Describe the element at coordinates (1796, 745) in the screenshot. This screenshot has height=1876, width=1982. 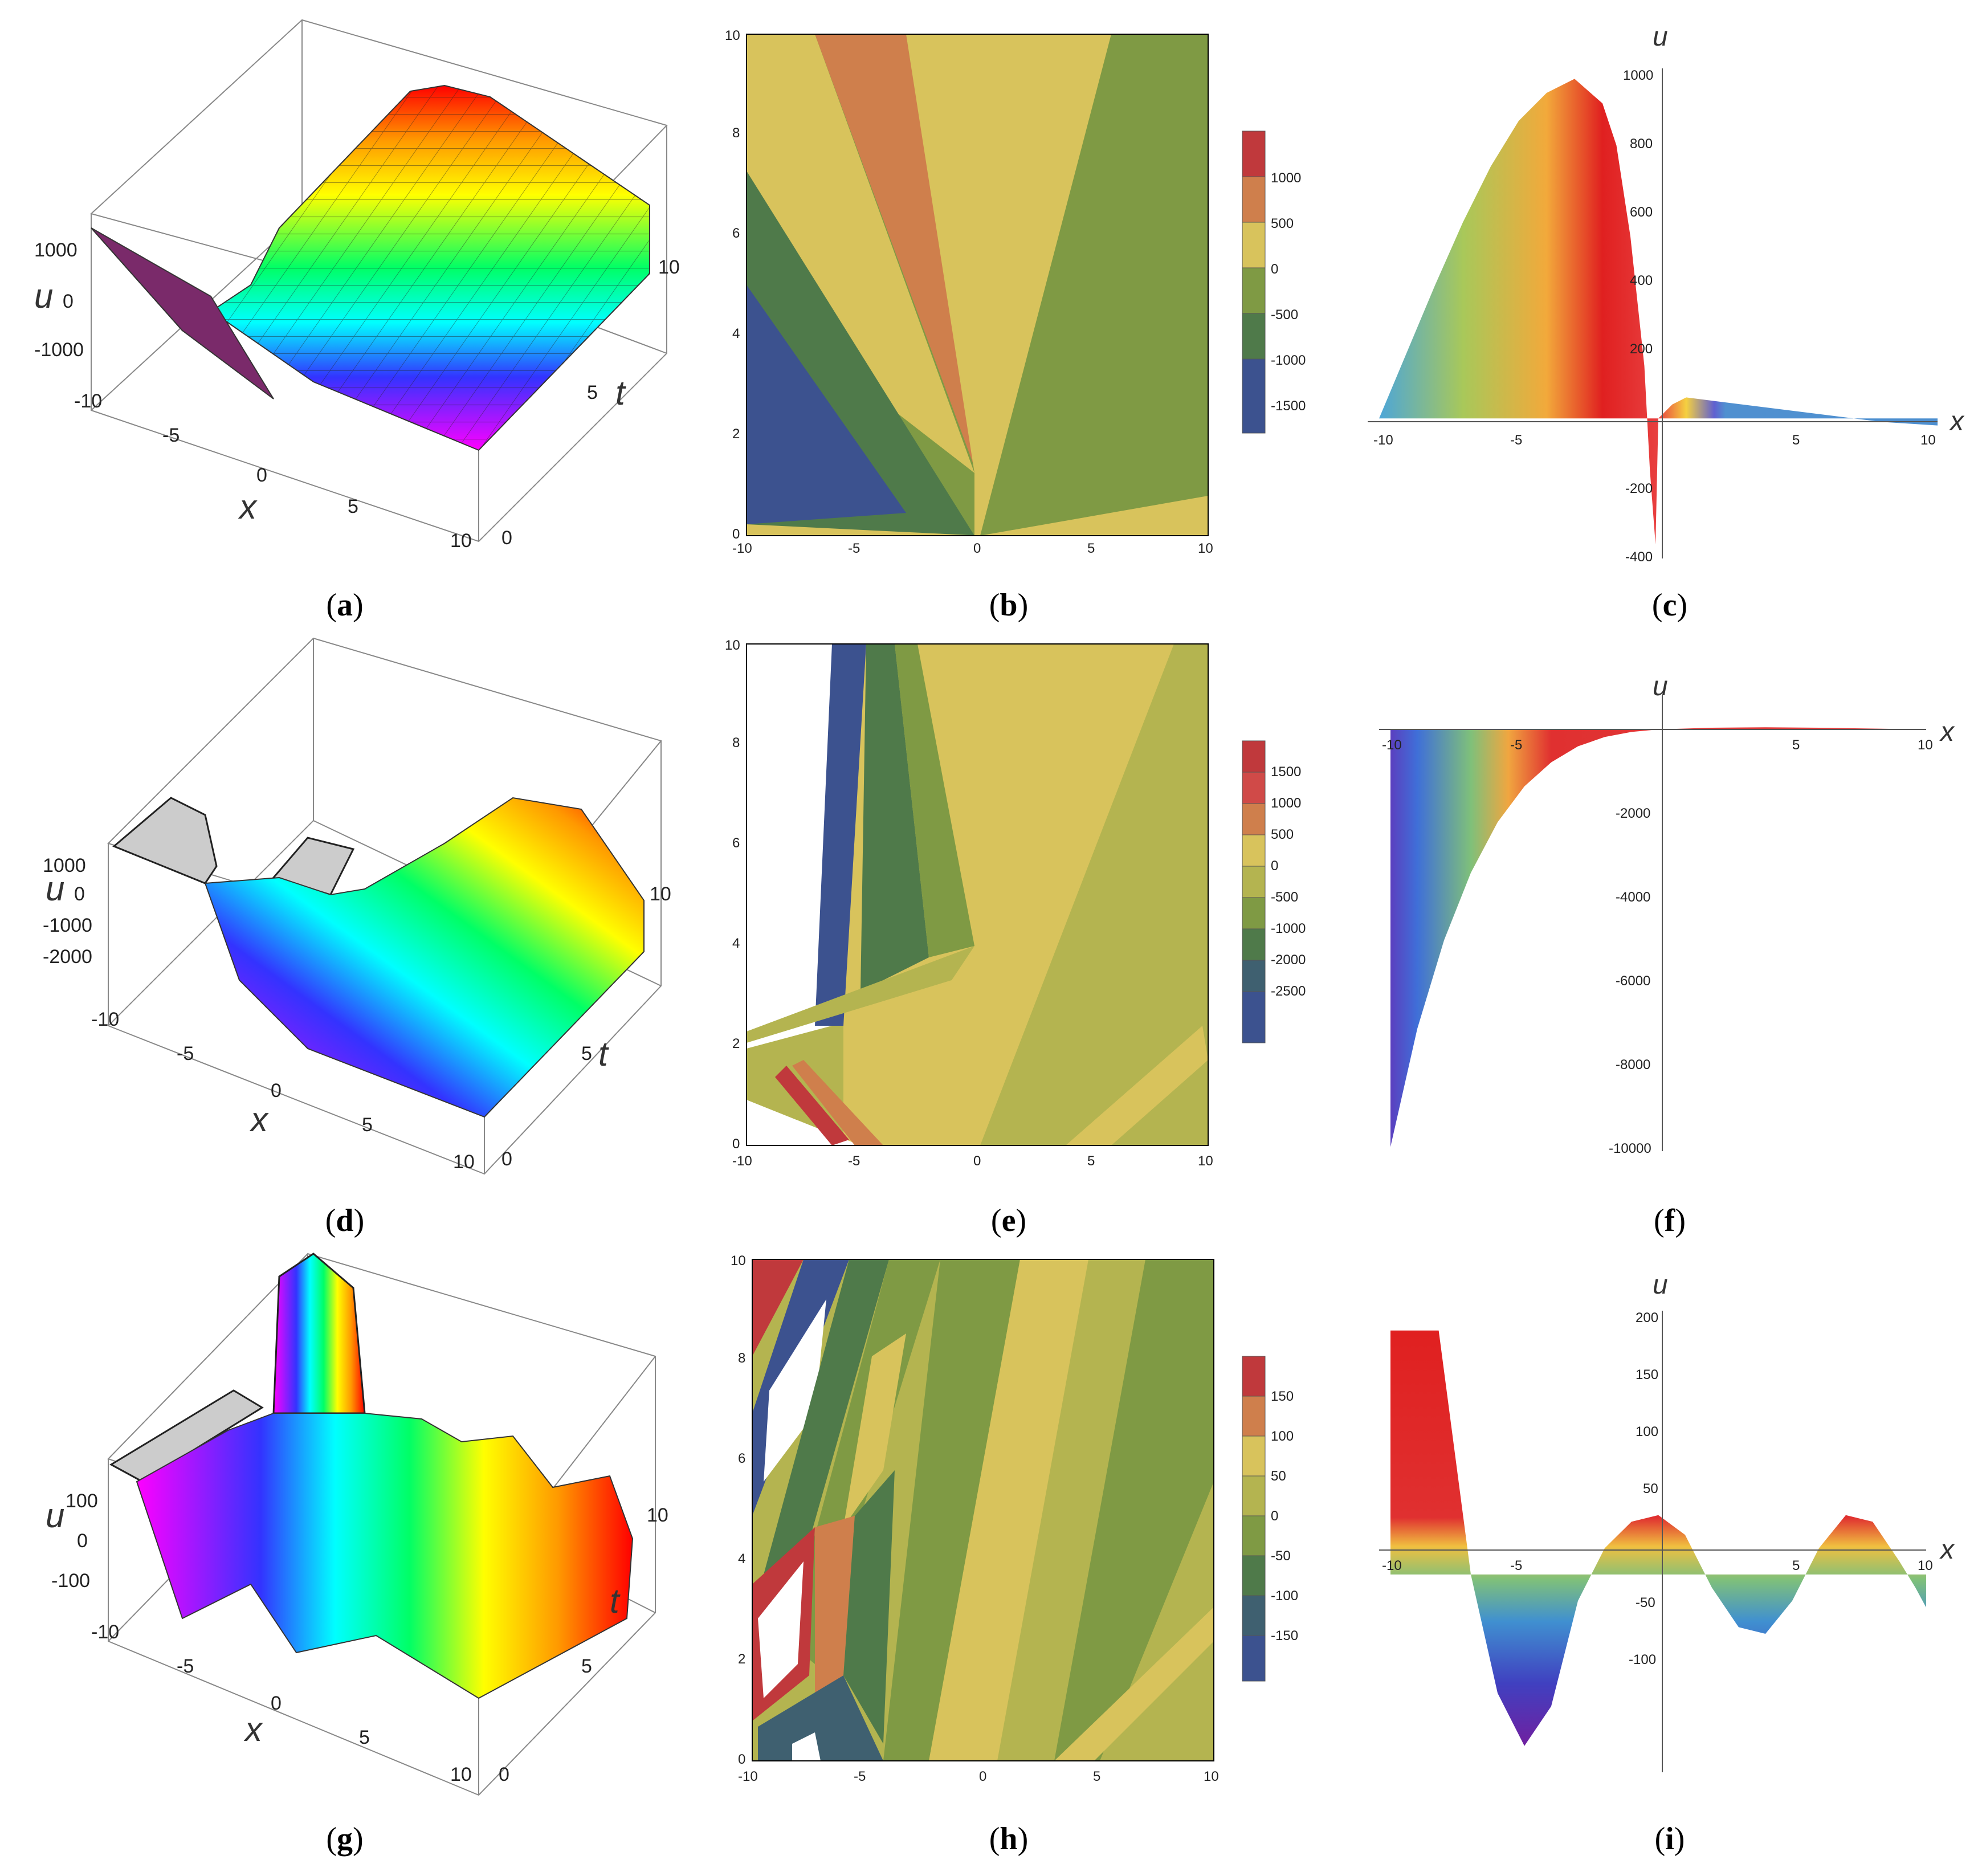
I see `x-tick-f-2: 5` at that location.